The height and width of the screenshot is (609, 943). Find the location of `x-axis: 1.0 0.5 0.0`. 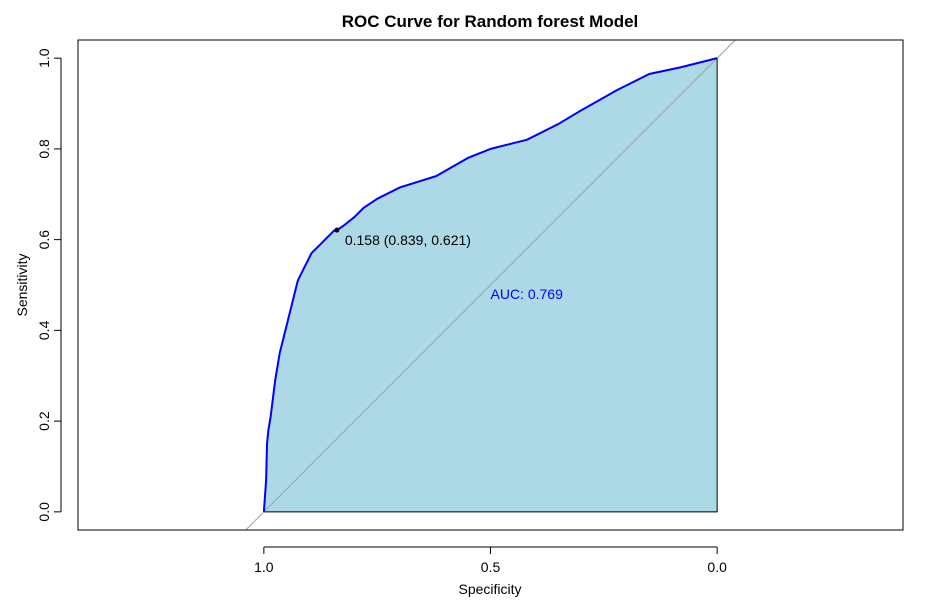

x-axis: 1.0 0.5 0.0 is located at coordinates (490, 560).